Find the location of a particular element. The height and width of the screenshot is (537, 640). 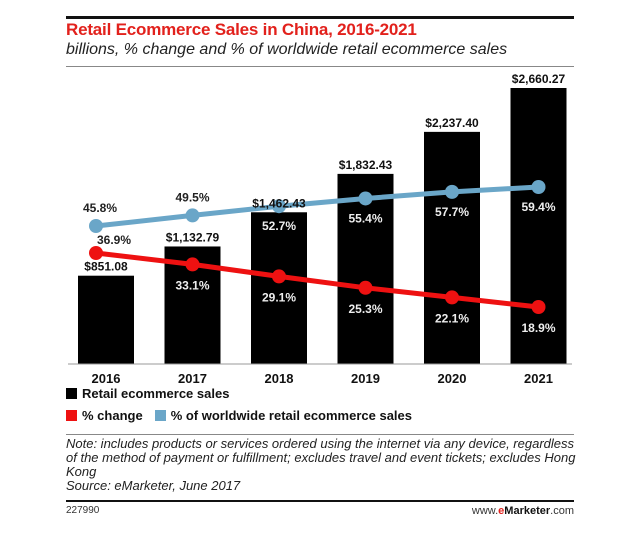

bar-2021 is located at coordinates (538, 226).